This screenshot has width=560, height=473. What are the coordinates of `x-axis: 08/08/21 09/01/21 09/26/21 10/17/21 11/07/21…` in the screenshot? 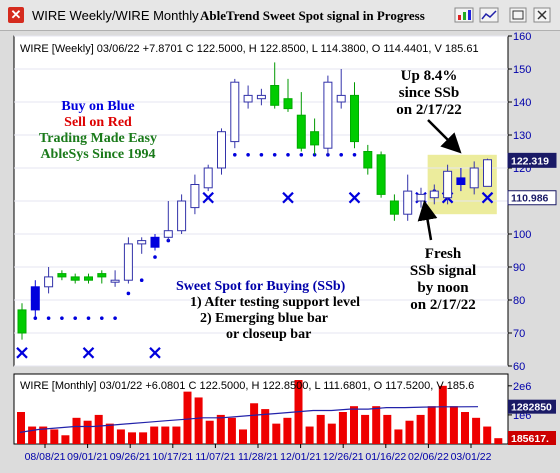 It's located at (258, 453).